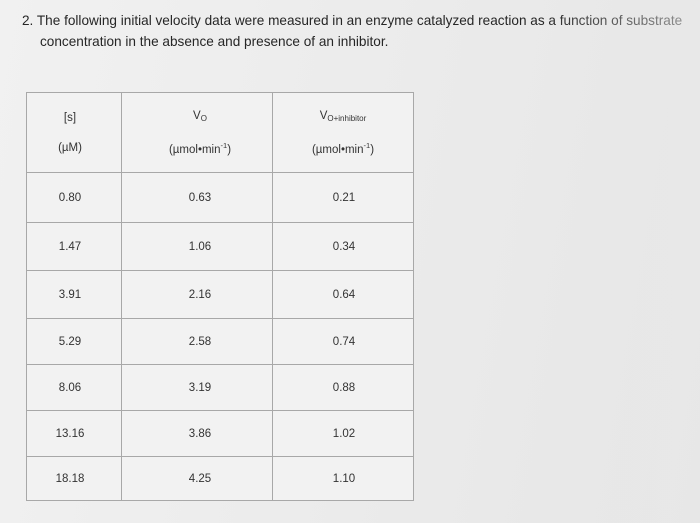  What do you see at coordinates (74, 132) in the screenshot?
I see `header-substrate: [s] (µM)` at bounding box center [74, 132].